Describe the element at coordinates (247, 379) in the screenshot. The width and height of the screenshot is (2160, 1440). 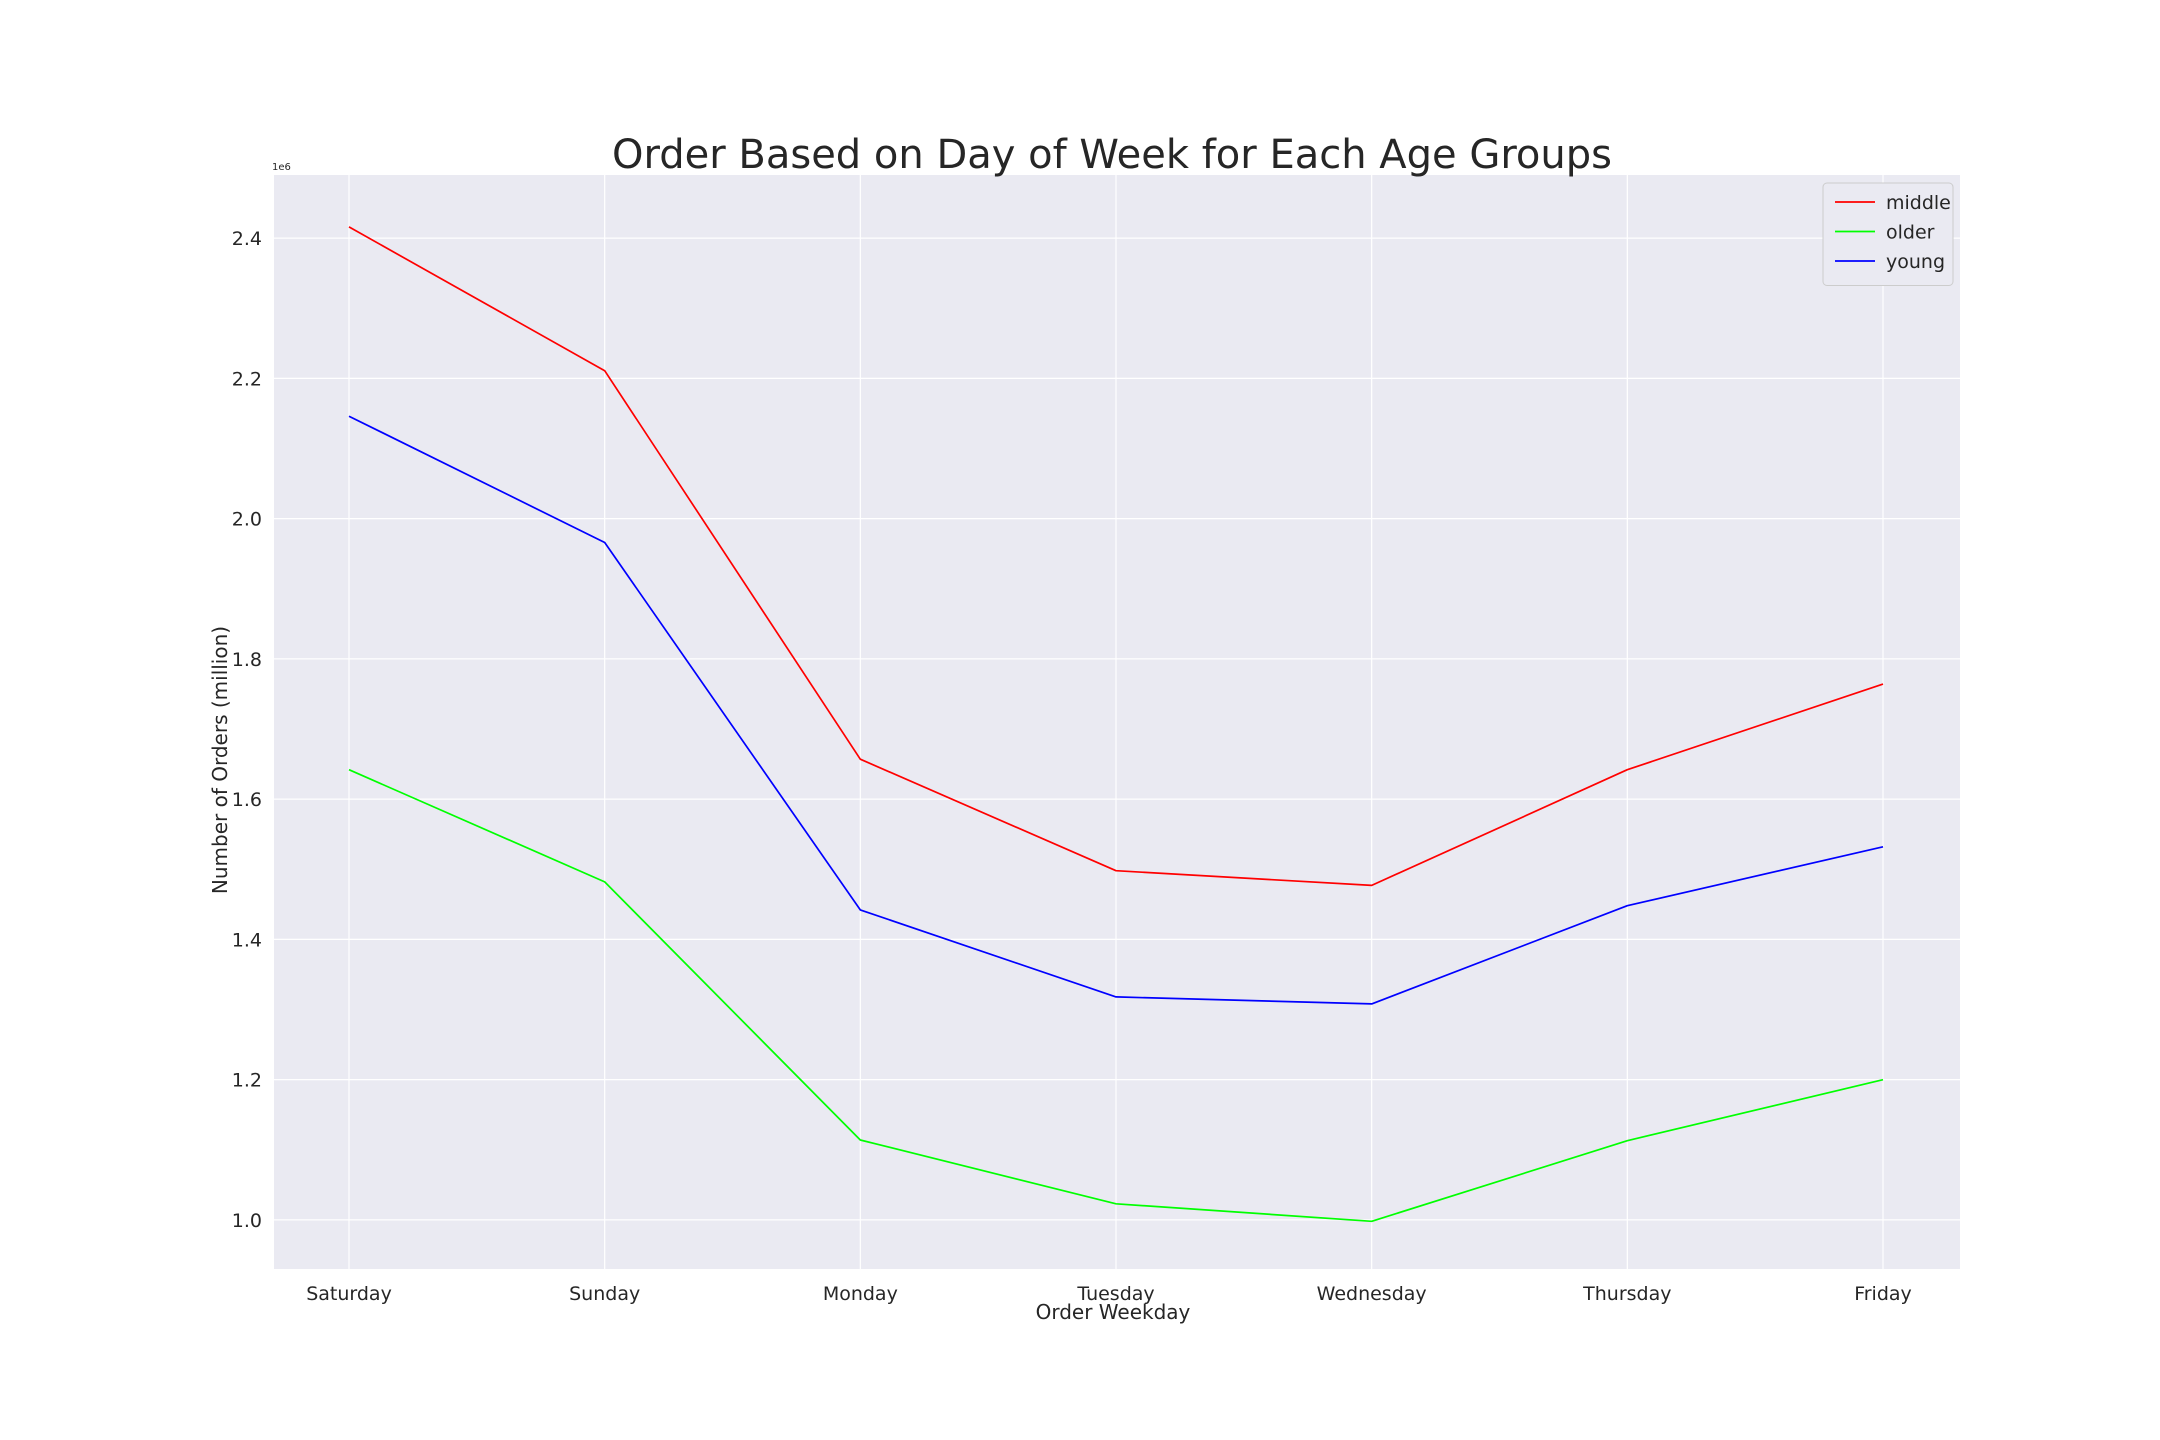
I see `y-tick-label: 2.2` at that location.